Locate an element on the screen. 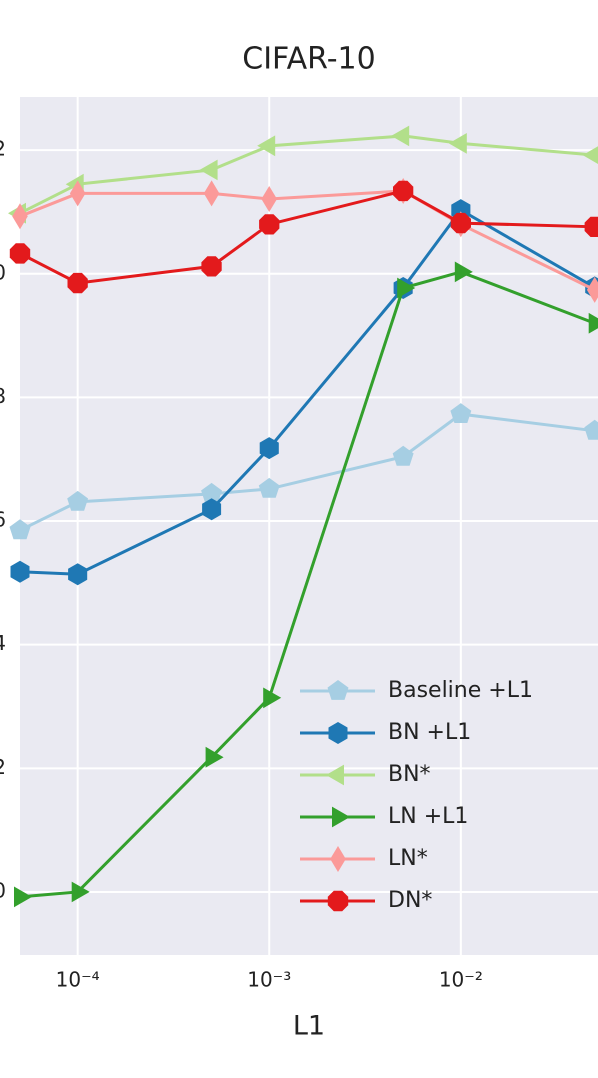 This screenshot has height=1078, width=598. legend-label: LN +L1 is located at coordinates (428, 816).